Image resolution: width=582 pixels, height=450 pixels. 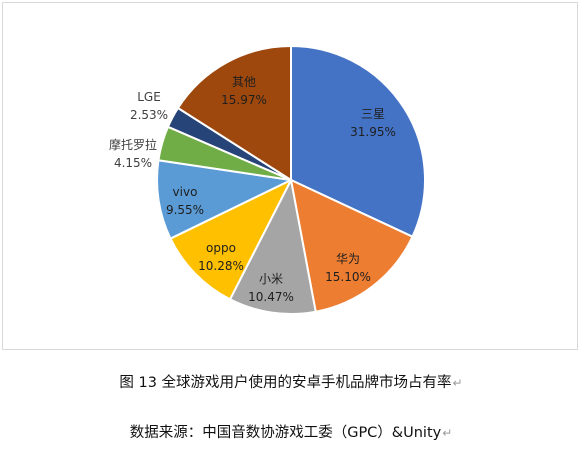 I want to click on slice-label-1: 三星, so click(x=373, y=114).